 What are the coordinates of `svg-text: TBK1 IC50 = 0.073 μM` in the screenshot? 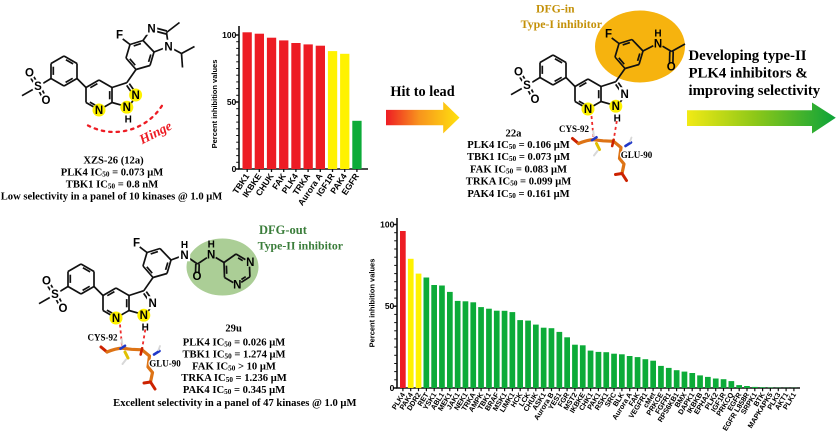 It's located at (518, 157).